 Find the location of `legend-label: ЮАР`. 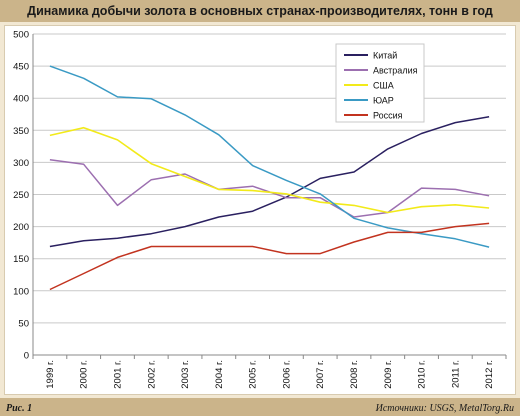

legend-label: ЮАР is located at coordinates (383, 101).